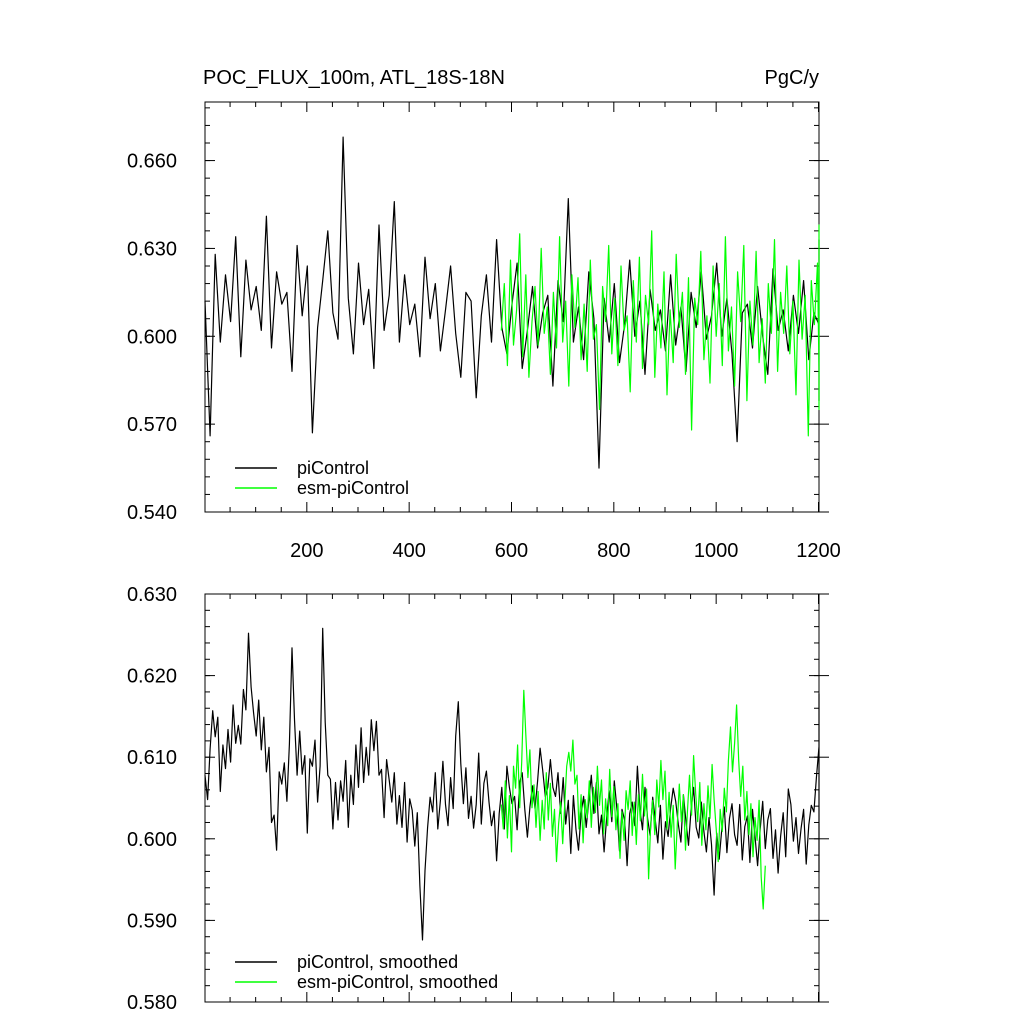  I want to click on legend-label: esm-piControl, so click(353, 488).